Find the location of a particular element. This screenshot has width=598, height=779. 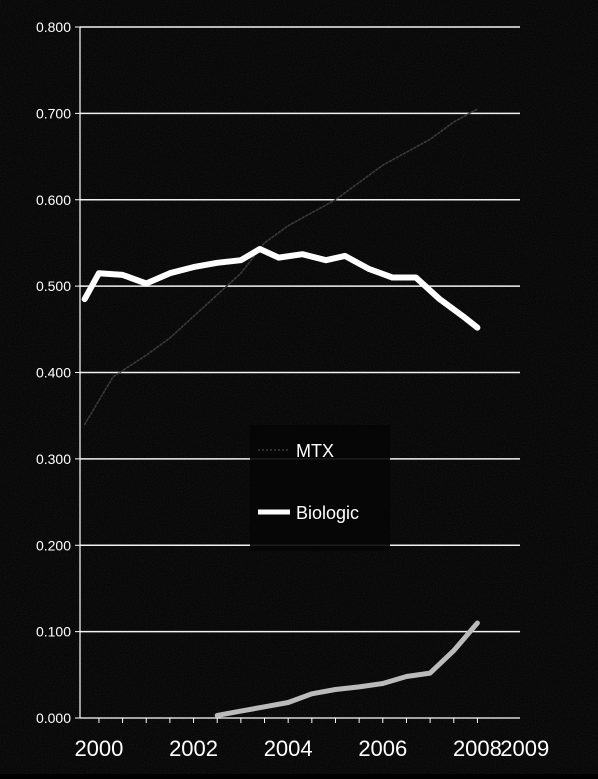

y-tick-label: 0.100 is located at coordinates (53, 632).